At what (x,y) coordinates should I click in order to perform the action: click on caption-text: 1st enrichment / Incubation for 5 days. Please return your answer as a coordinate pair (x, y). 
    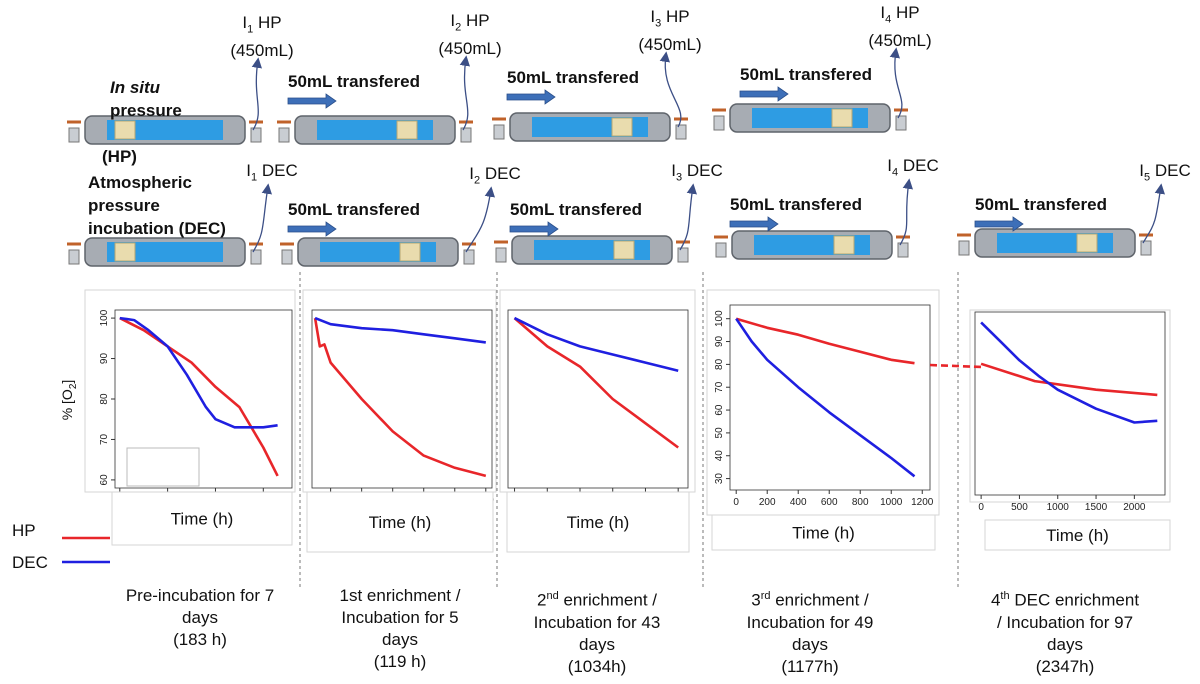
    Looking at the image, I should click on (400, 618).